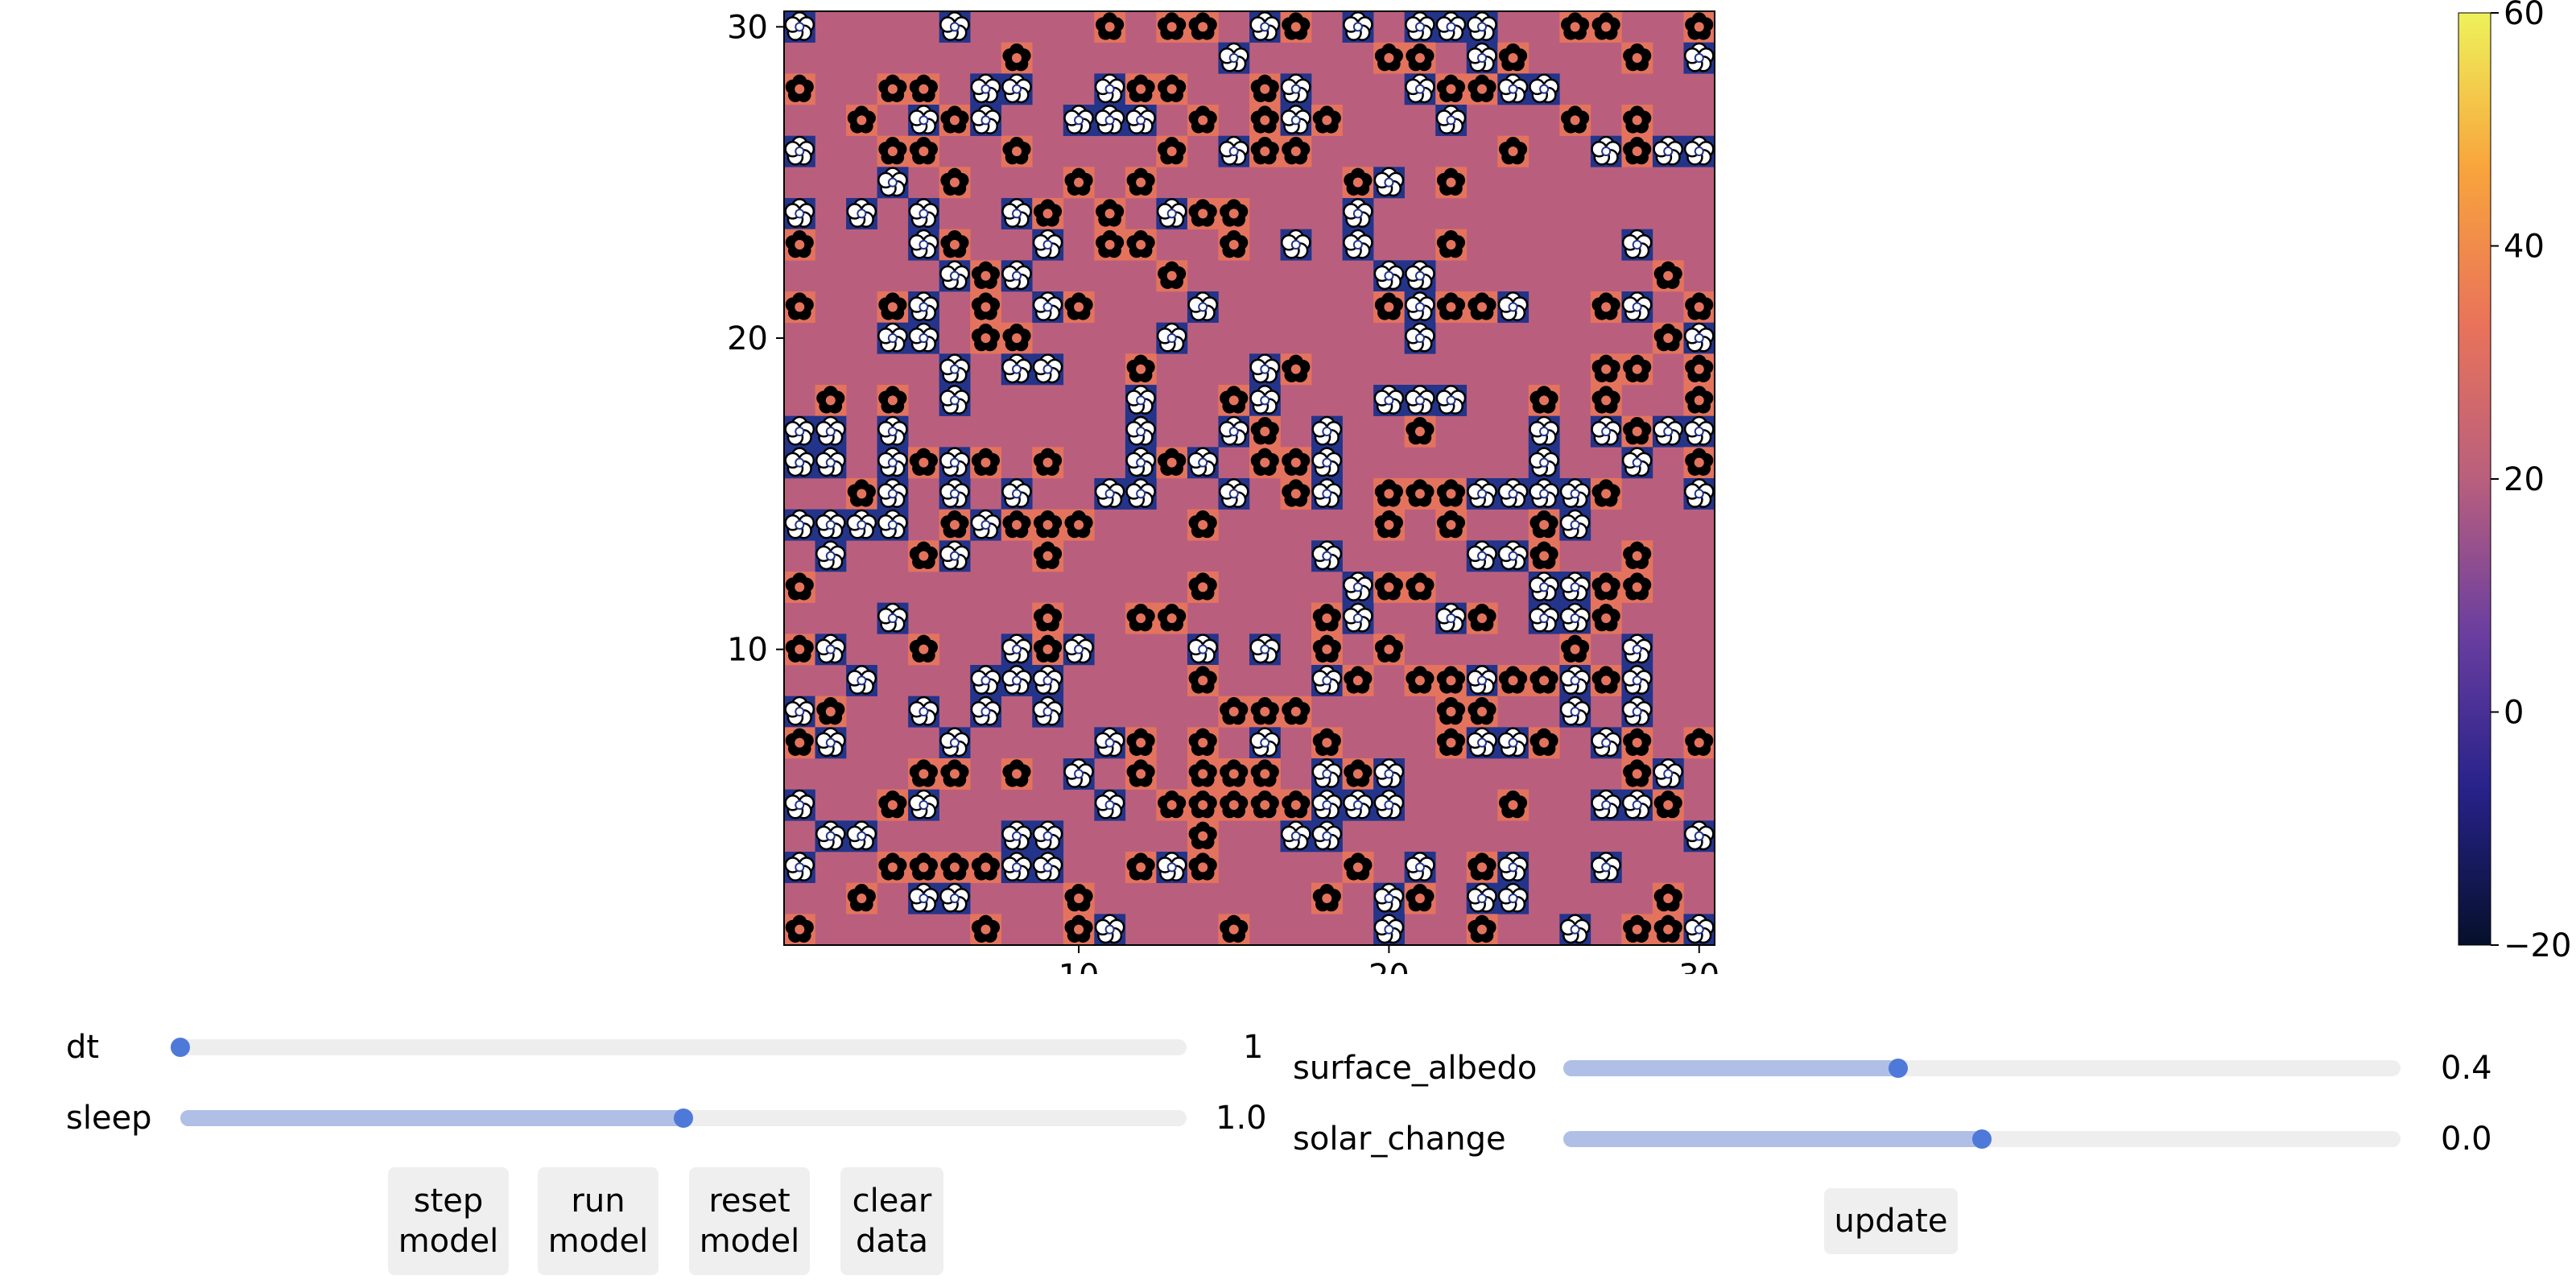 The height and width of the screenshot is (1288, 2576). What do you see at coordinates (1891, 1221) in the screenshot?
I see `update-button: update` at bounding box center [1891, 1221].